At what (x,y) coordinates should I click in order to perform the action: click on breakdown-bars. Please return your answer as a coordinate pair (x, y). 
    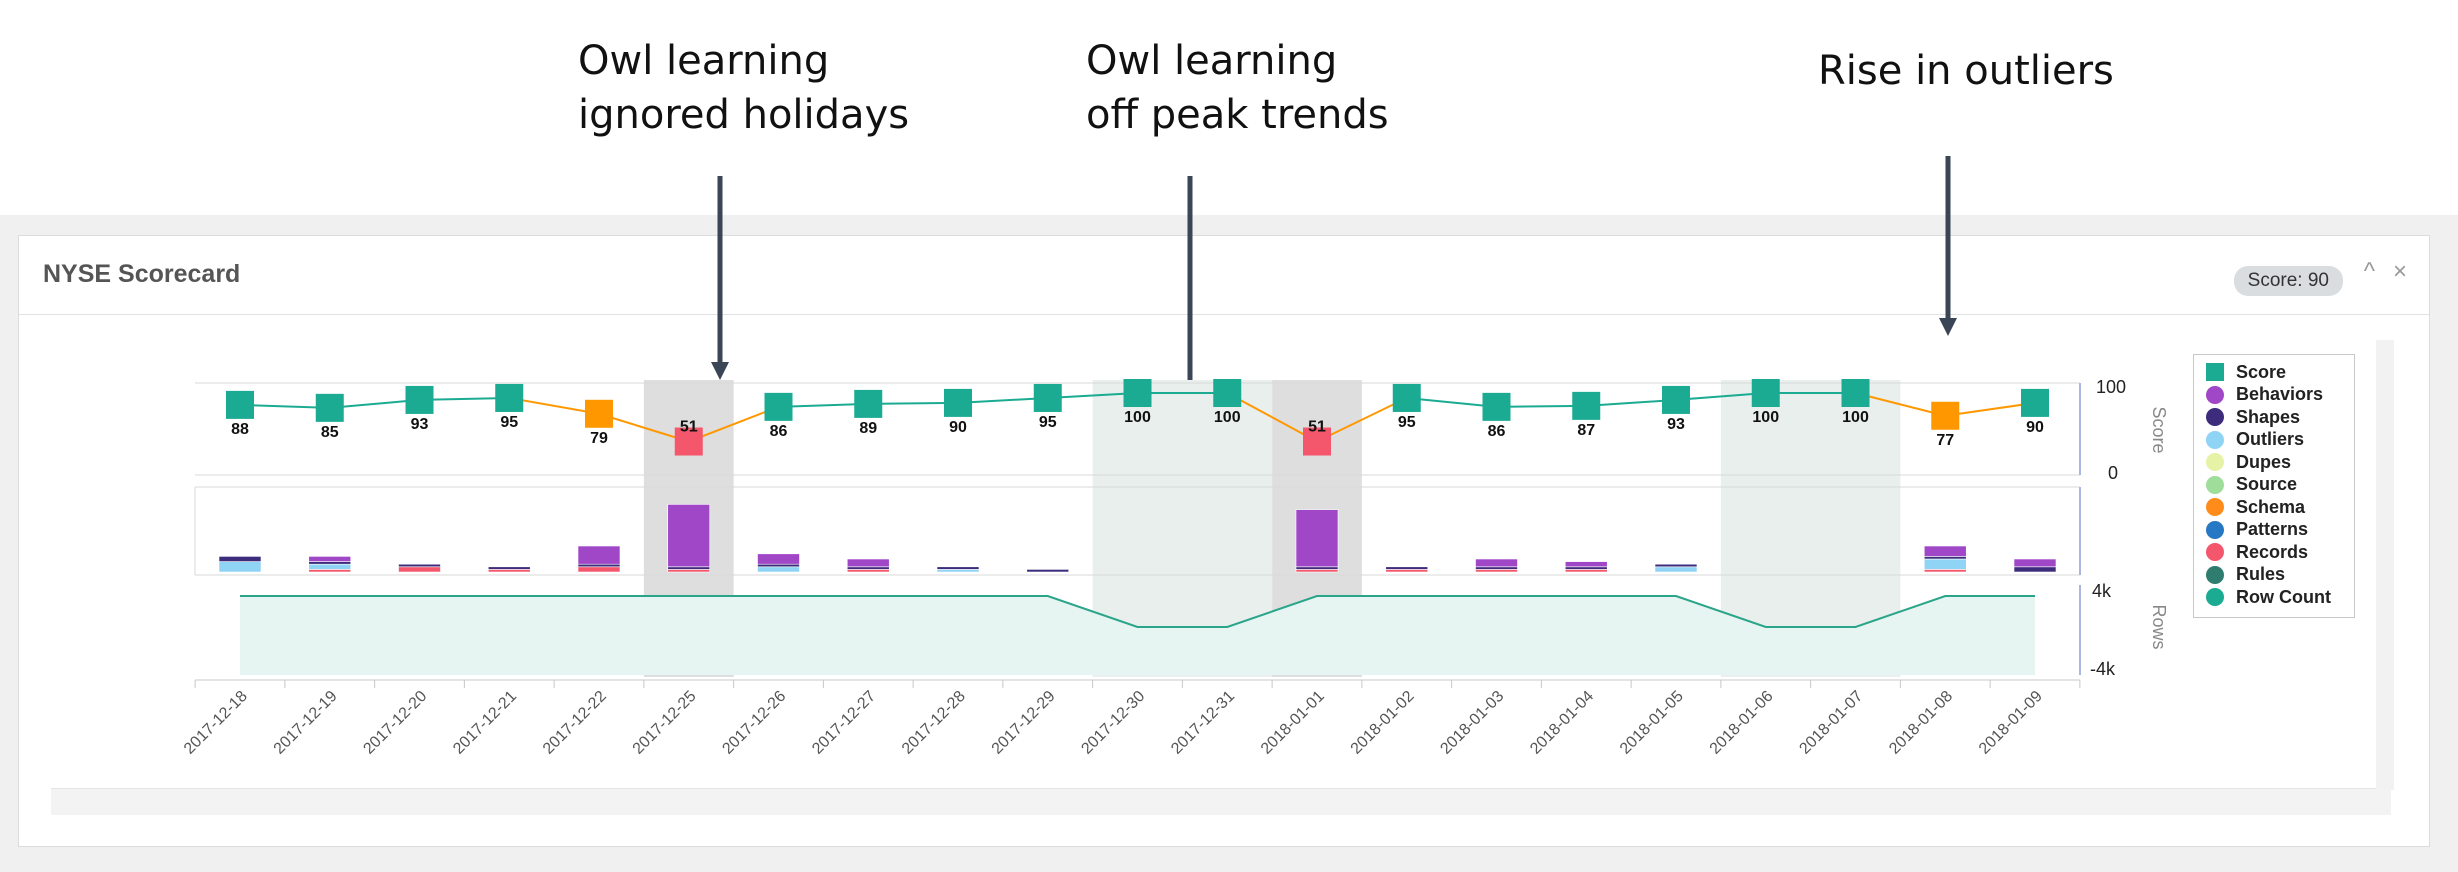
    Looking at the image, I should click on (1137, 538).